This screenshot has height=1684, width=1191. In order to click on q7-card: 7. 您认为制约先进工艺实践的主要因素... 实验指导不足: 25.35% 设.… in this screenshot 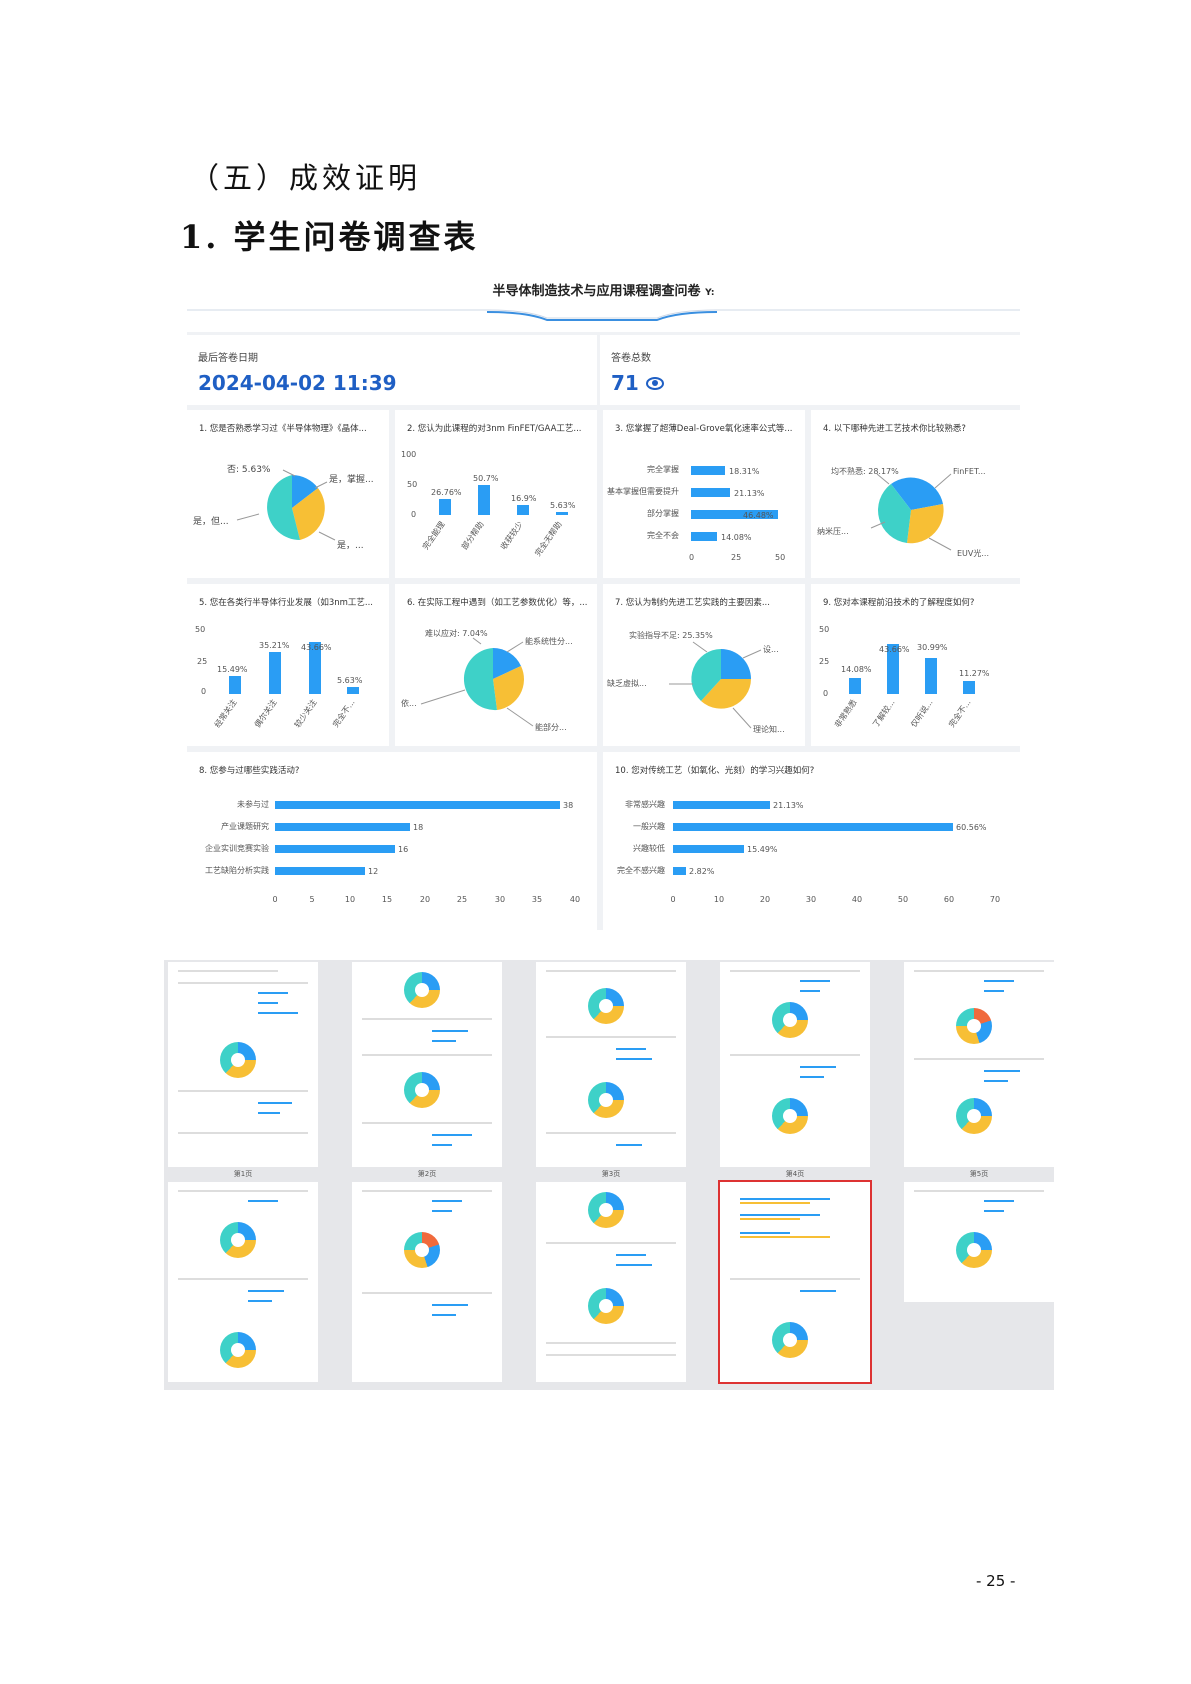, I will do `click(704, 665)`.